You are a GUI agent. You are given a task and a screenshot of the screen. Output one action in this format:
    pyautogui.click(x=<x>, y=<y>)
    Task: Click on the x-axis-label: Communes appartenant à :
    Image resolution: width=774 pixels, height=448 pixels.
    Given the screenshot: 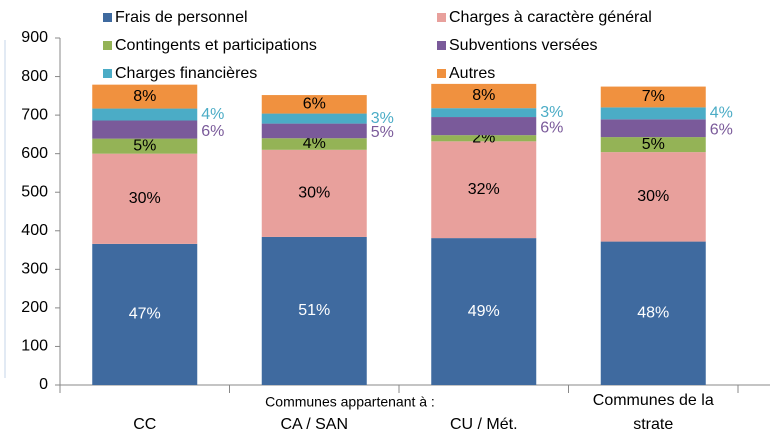 What is the action you would take?
    pyautogui.click(x=350, y=402)
    